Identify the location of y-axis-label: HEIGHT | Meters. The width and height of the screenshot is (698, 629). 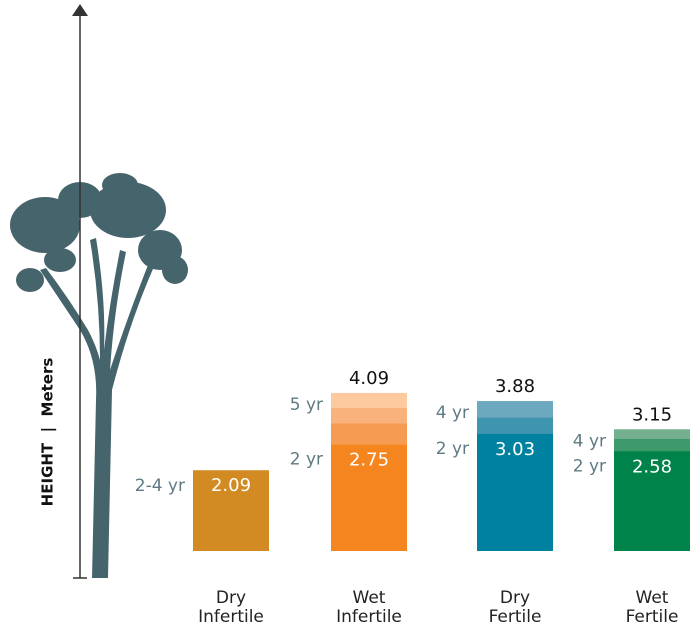
(48, 432).